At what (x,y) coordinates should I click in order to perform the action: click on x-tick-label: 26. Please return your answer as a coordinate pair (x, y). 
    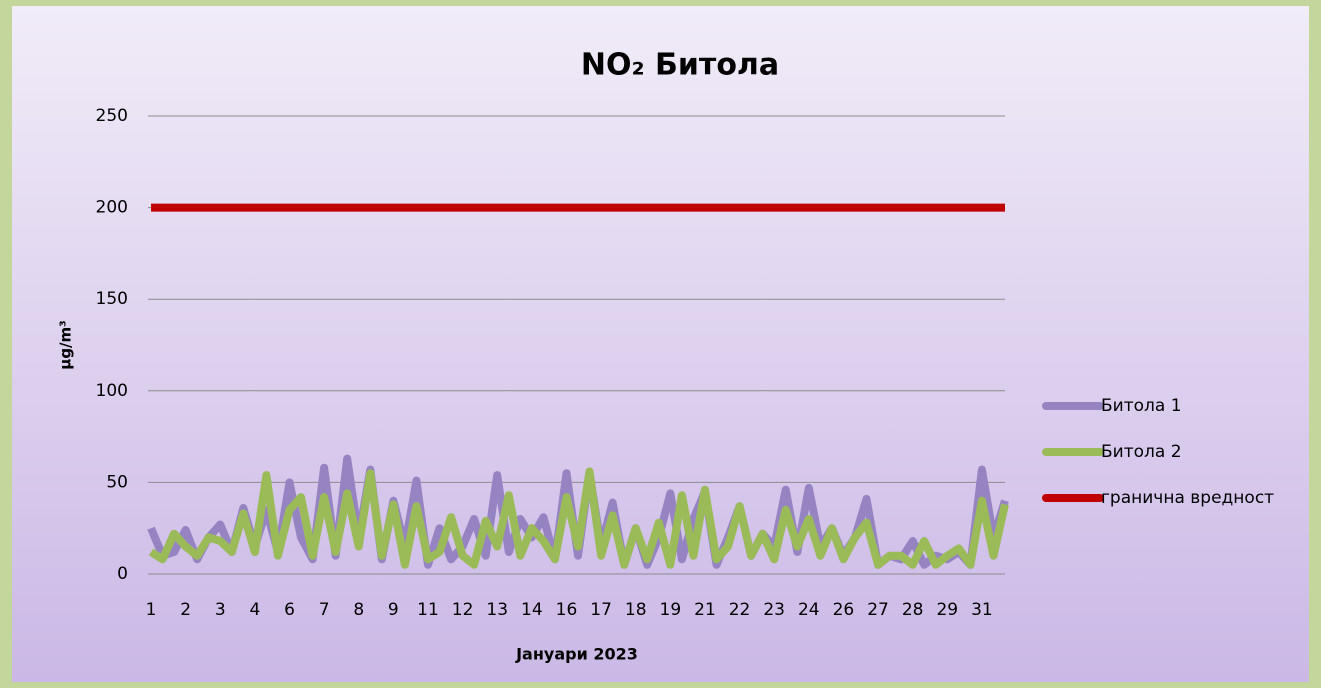
    Looking at the image, I should click on (844, 610).